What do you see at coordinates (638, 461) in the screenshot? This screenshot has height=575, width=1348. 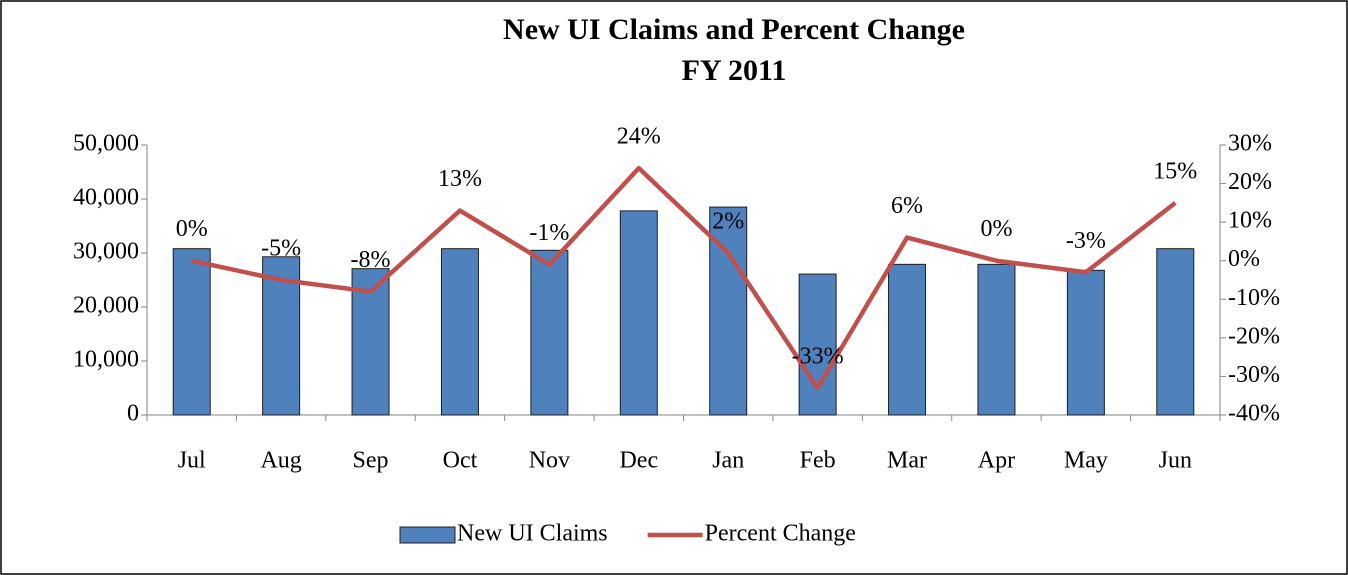 I see `x-tick-label: Dec` at bounding box center [638, 461].